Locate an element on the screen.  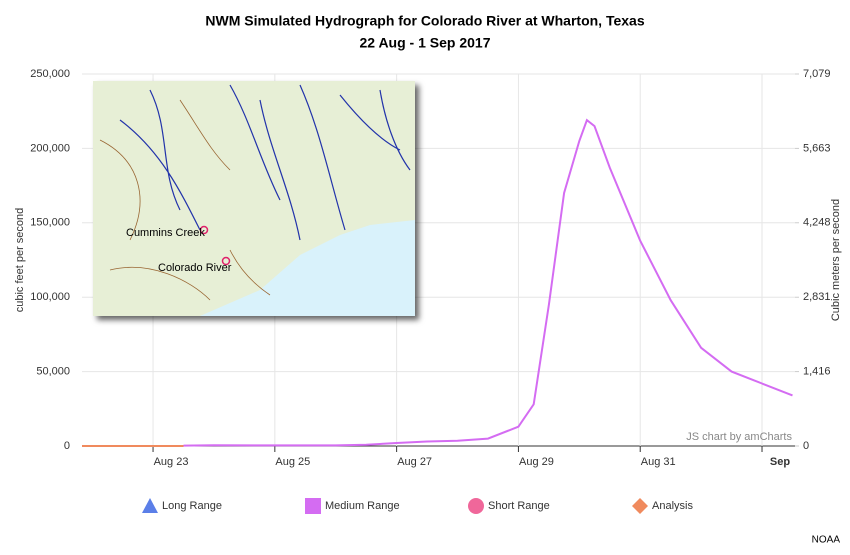
y2-tick-label: 2,831 is located at coordinates (817, 297).